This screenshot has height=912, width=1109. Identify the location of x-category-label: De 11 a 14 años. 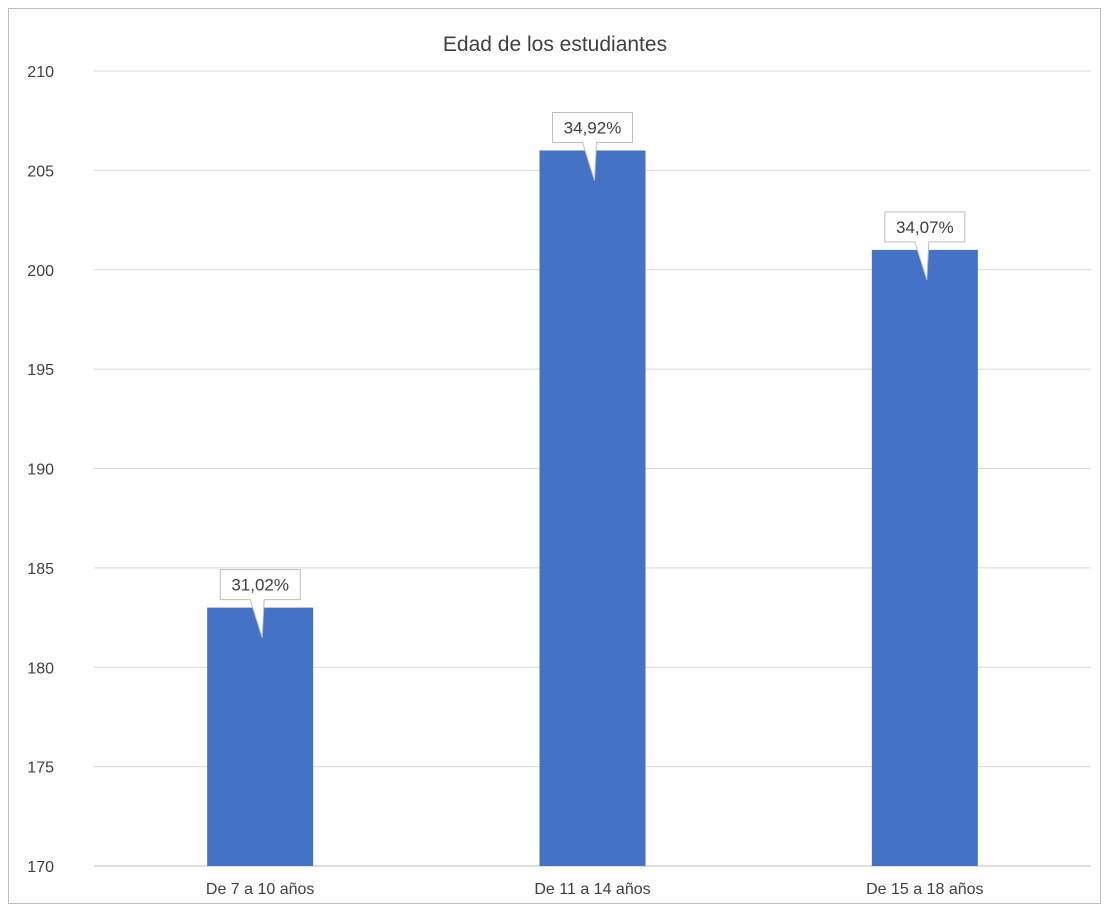
(592, 889).